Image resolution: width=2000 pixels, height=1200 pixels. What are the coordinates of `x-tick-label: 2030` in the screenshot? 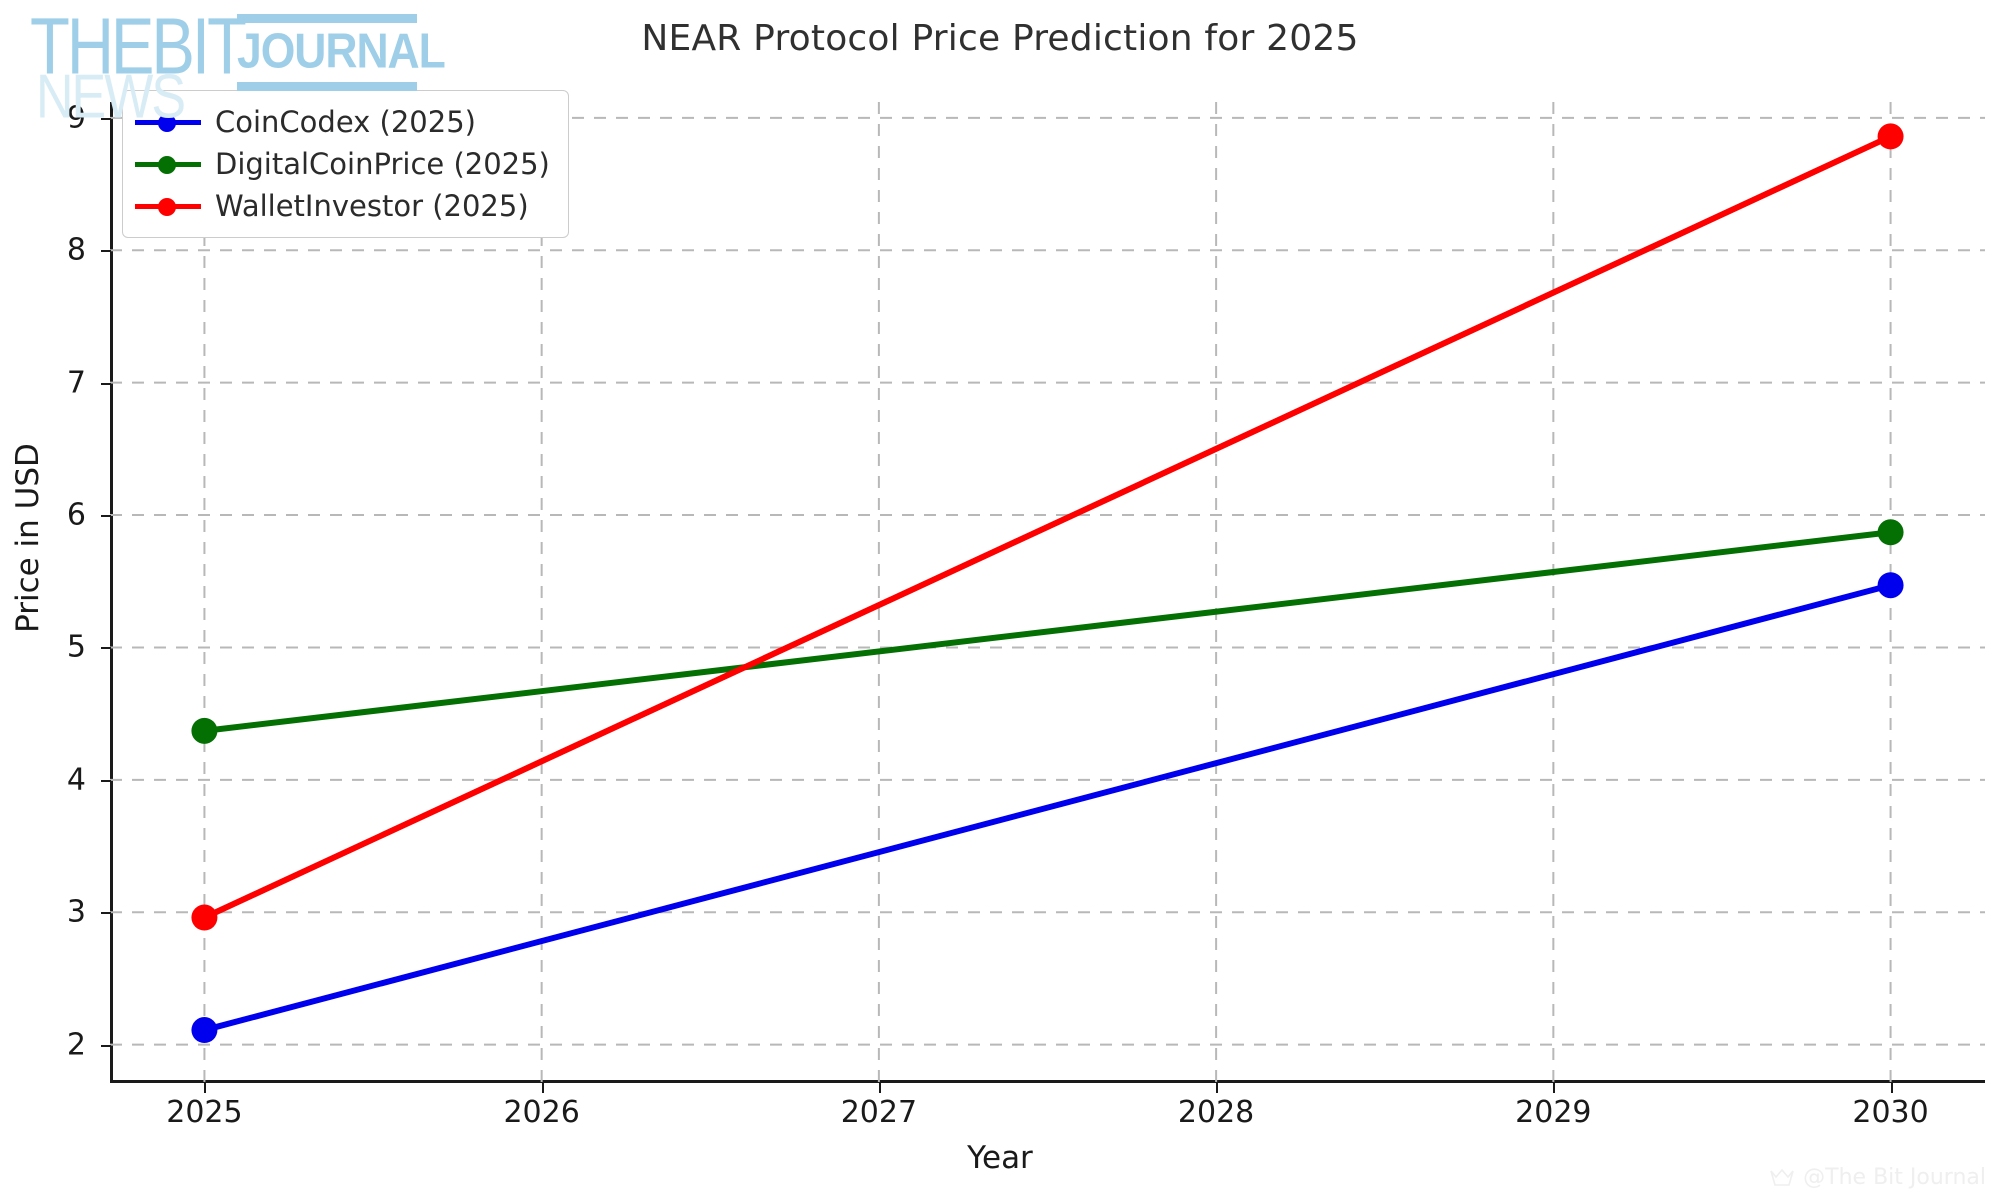 It's located at (1890, 1112).